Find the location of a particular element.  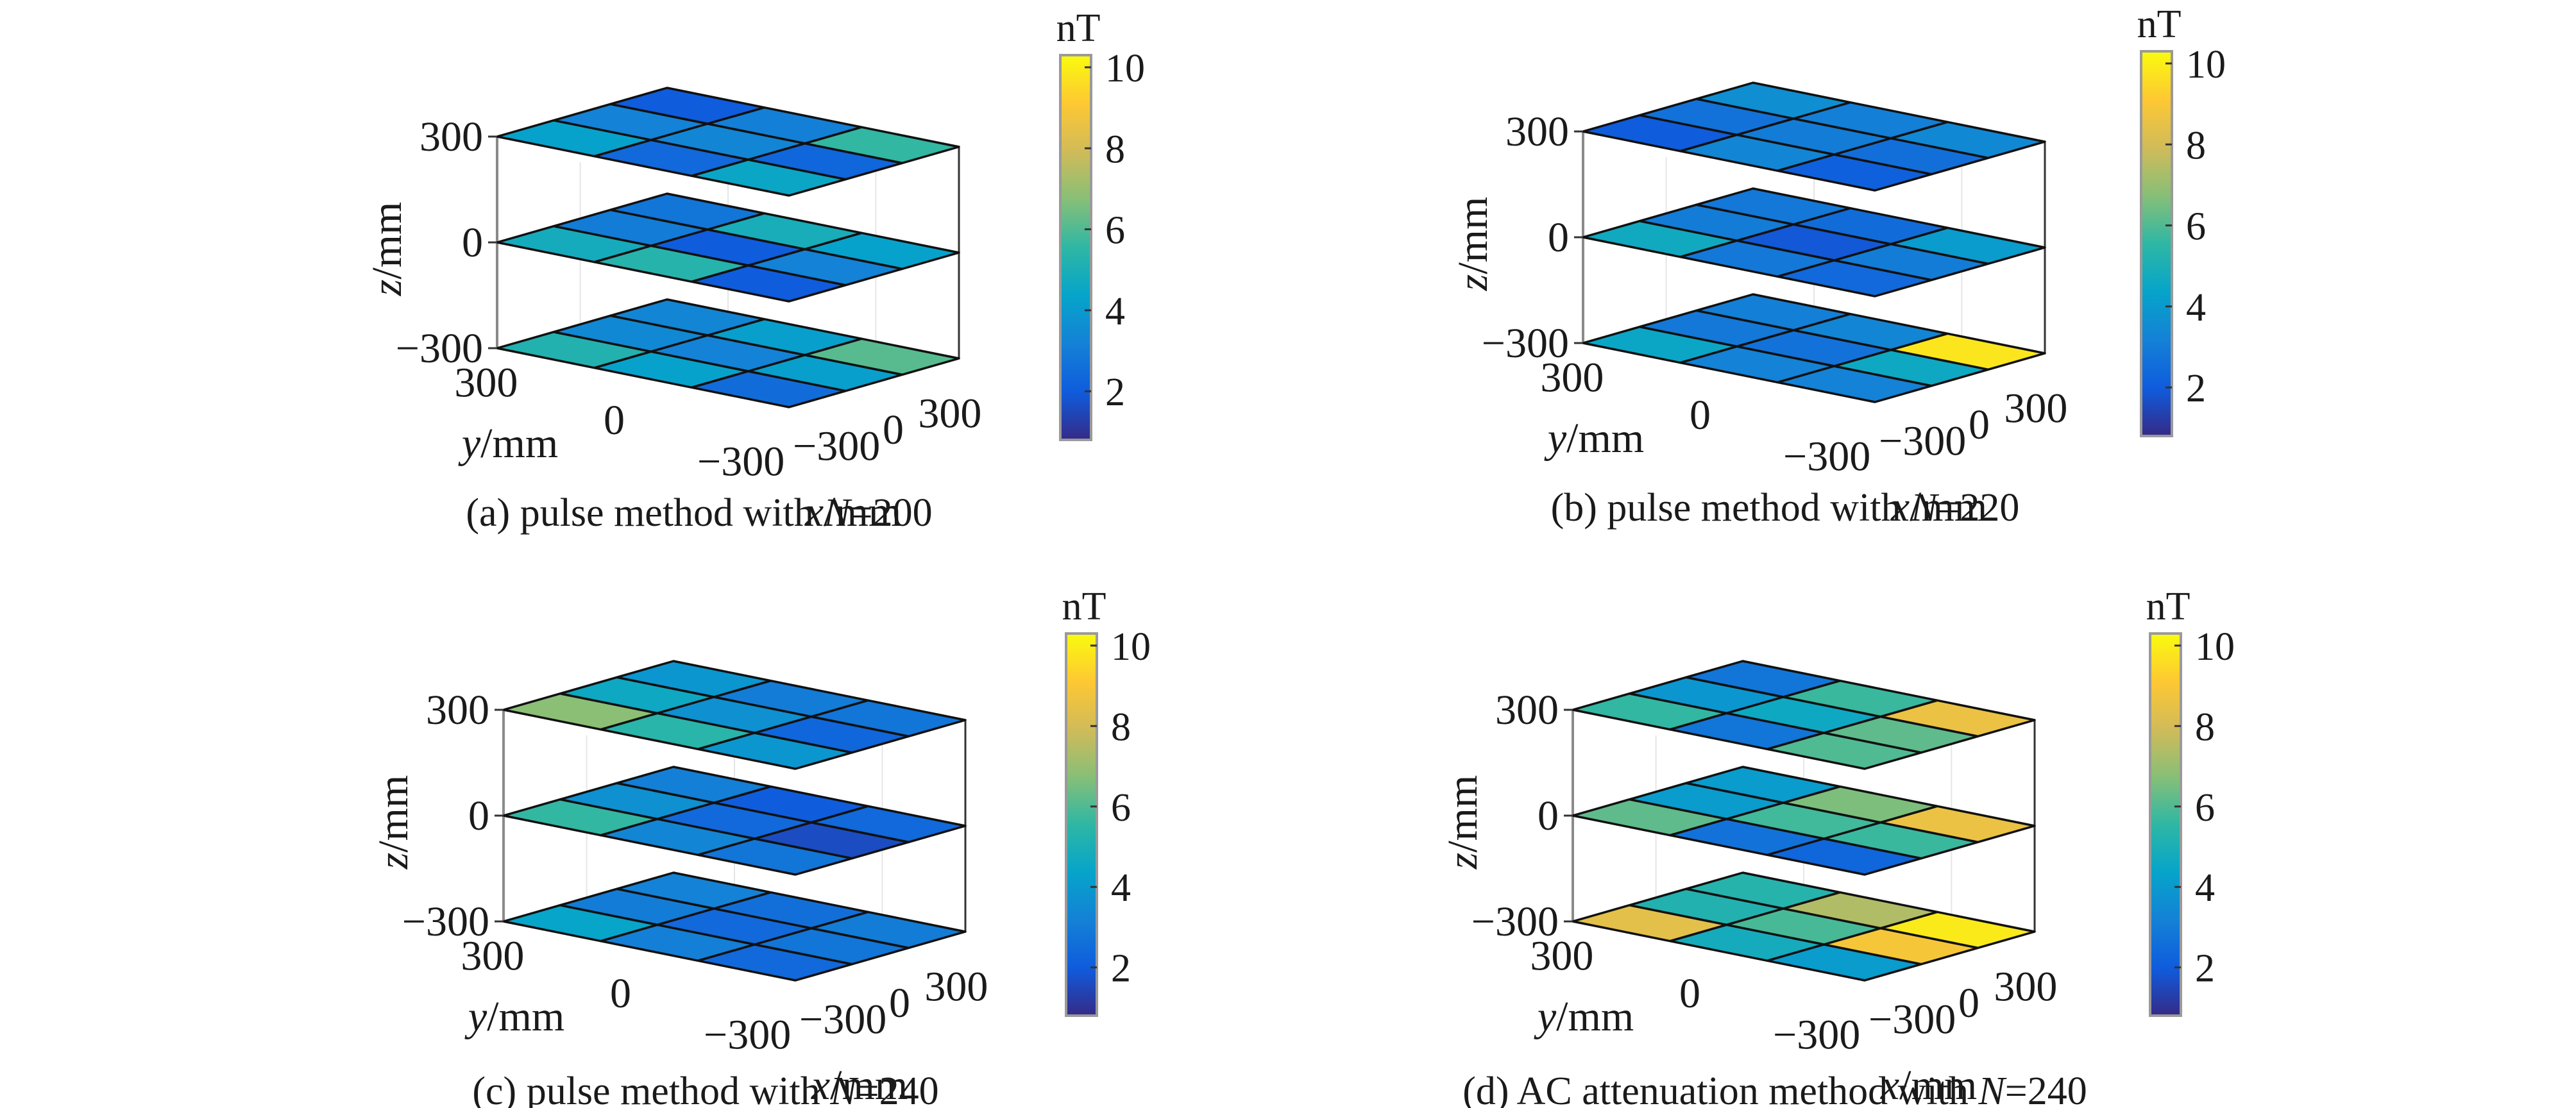

panel-caption: (c) pulse method with N=240 is located at coordinates (705, 1089).